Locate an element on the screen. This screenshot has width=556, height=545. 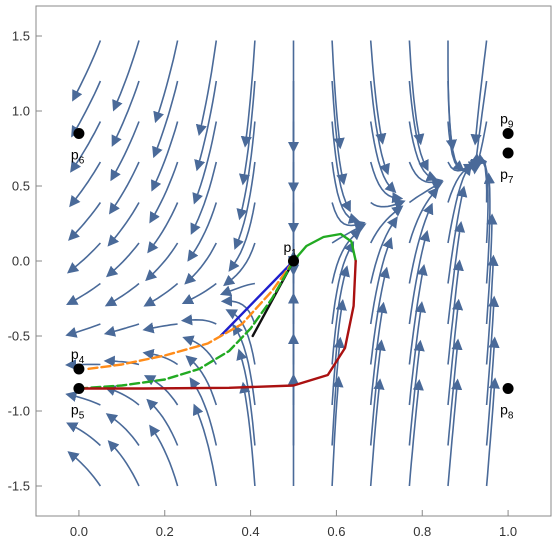
label-p9: p9 is located at coordinates (507, 121).